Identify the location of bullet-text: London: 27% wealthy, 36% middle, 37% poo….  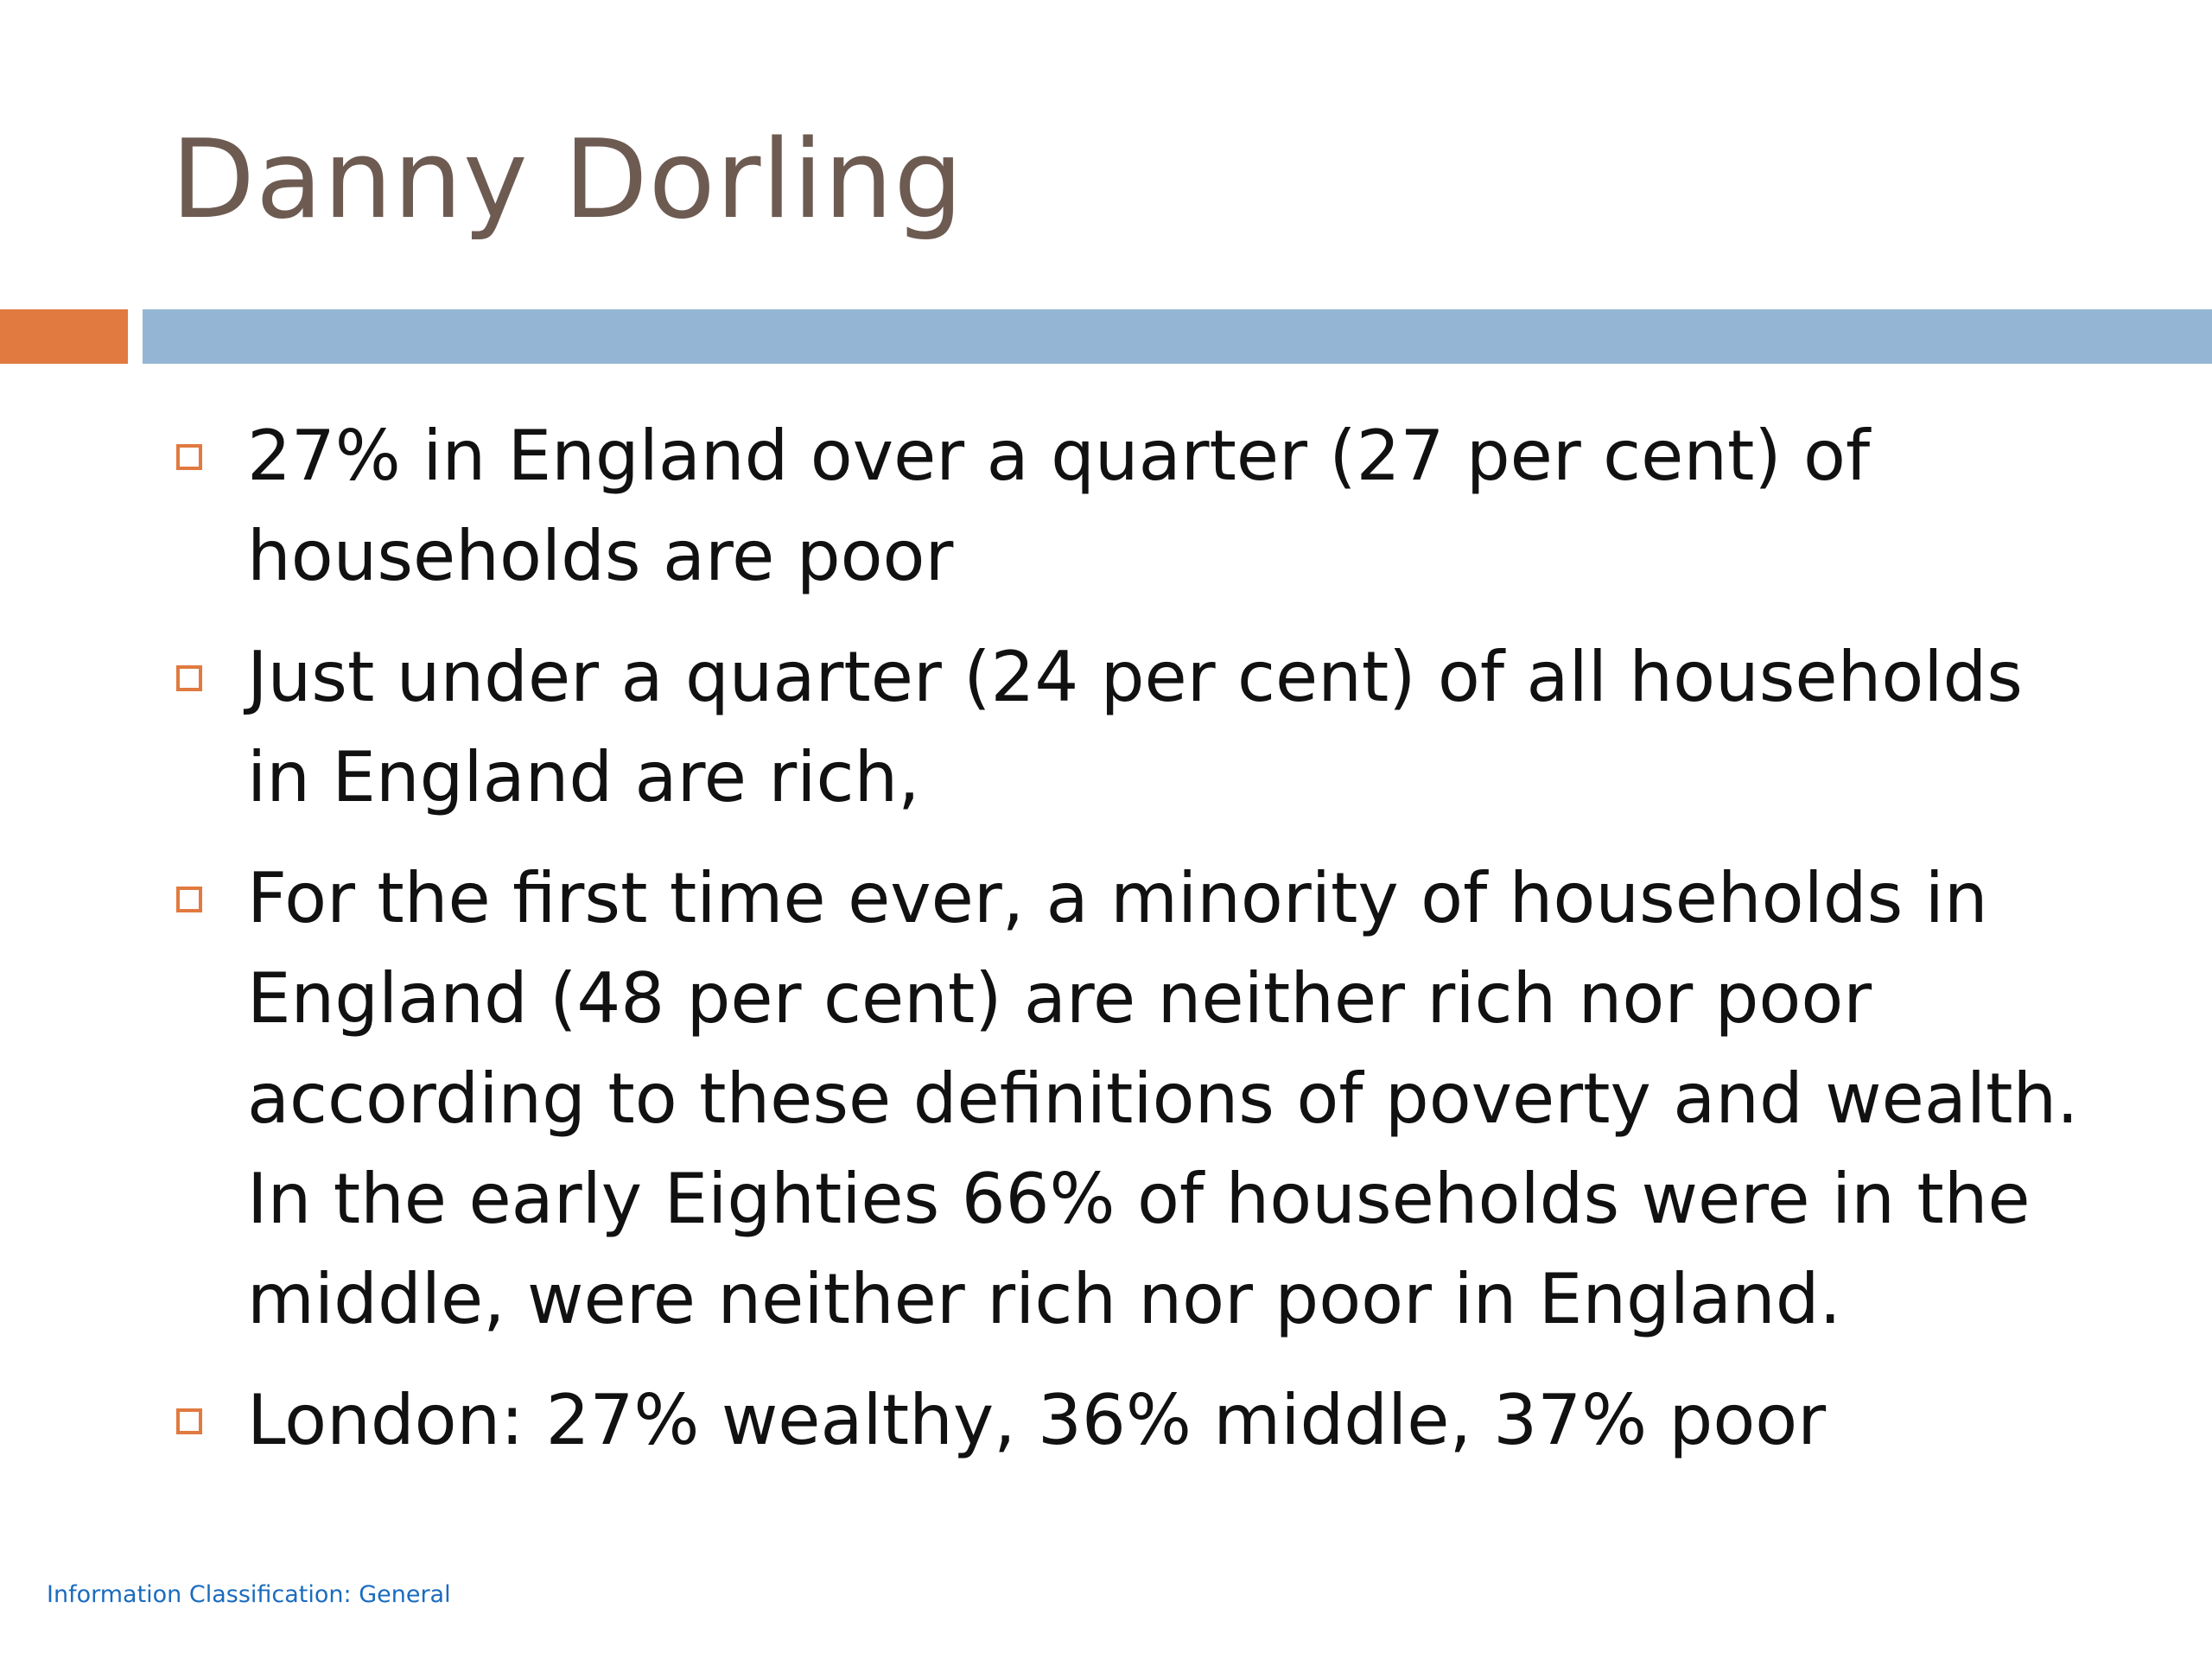
(1037, 1420).